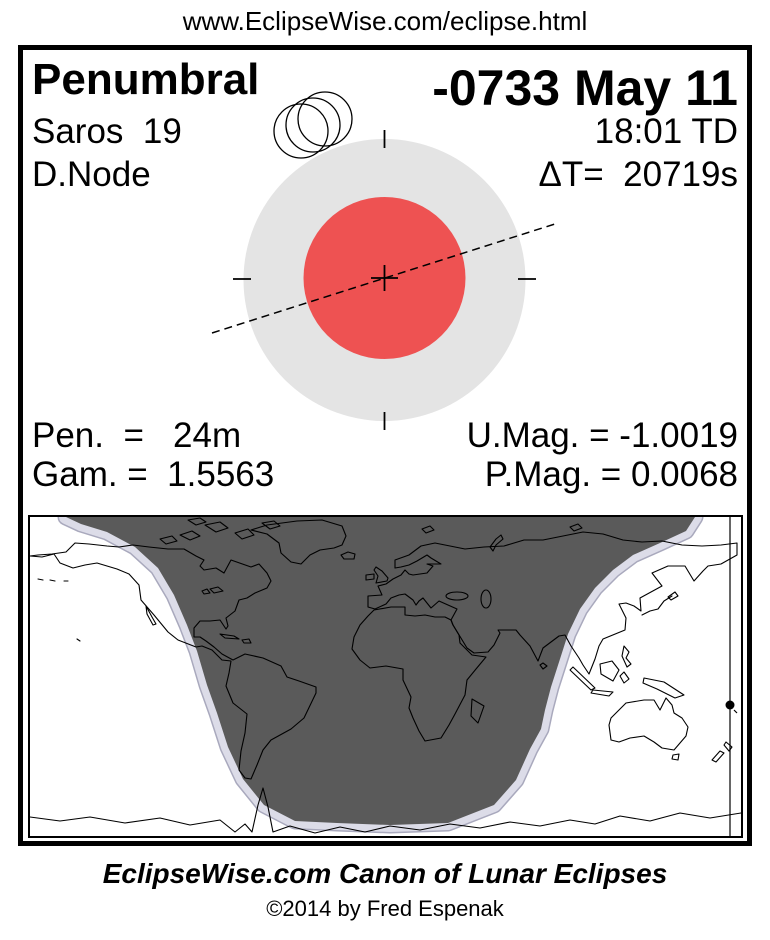 The image size is (770, 940). Describe the element at coordinates (457, 596) in the screenshot. I see `black-sea` at that location.